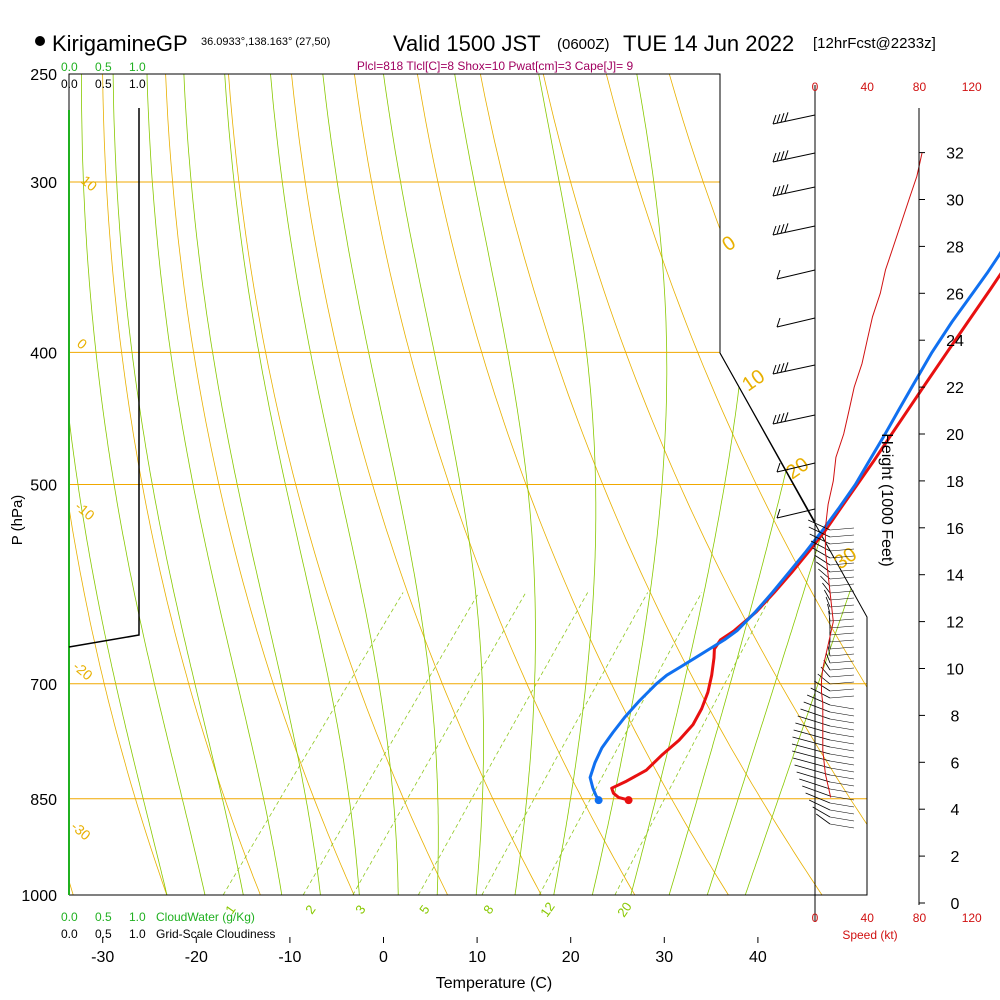 This screenshot has height=1000, width=1000. I want to click on height-axis-label: Height (1000 Feet), so click(886, 499).